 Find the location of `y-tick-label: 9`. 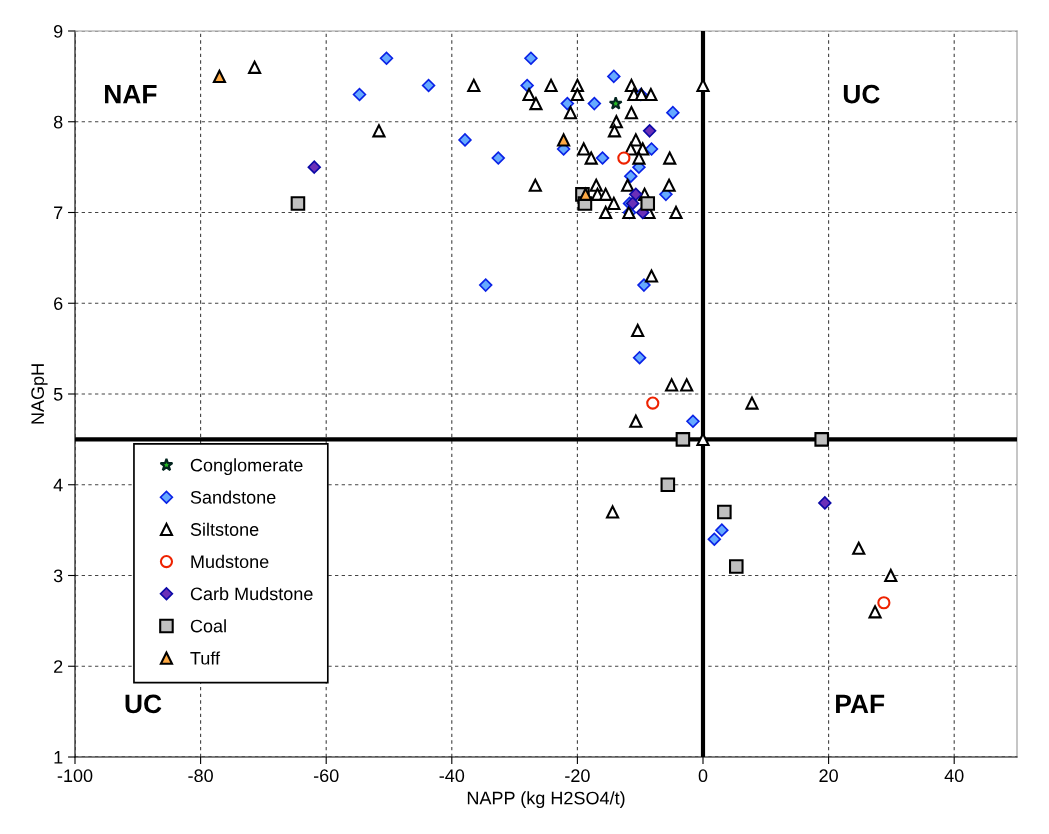

y-tick-label: 9 is located at coordinates (58, 31).